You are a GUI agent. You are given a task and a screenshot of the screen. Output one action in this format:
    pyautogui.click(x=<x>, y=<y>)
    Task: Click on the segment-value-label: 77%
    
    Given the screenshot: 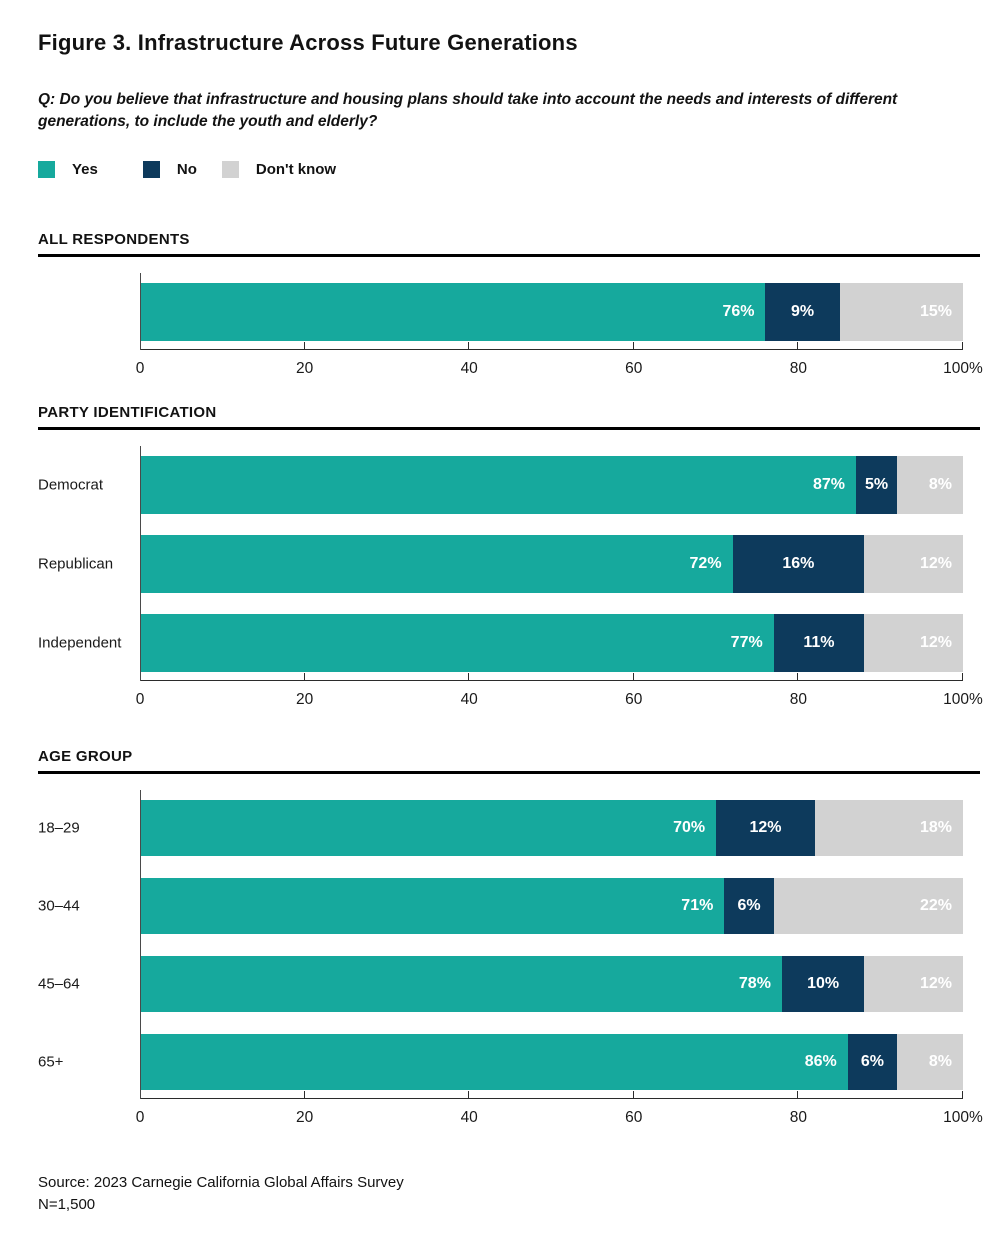 What is the action you would take?
    pyautogui.click(x=746, y=642)
    